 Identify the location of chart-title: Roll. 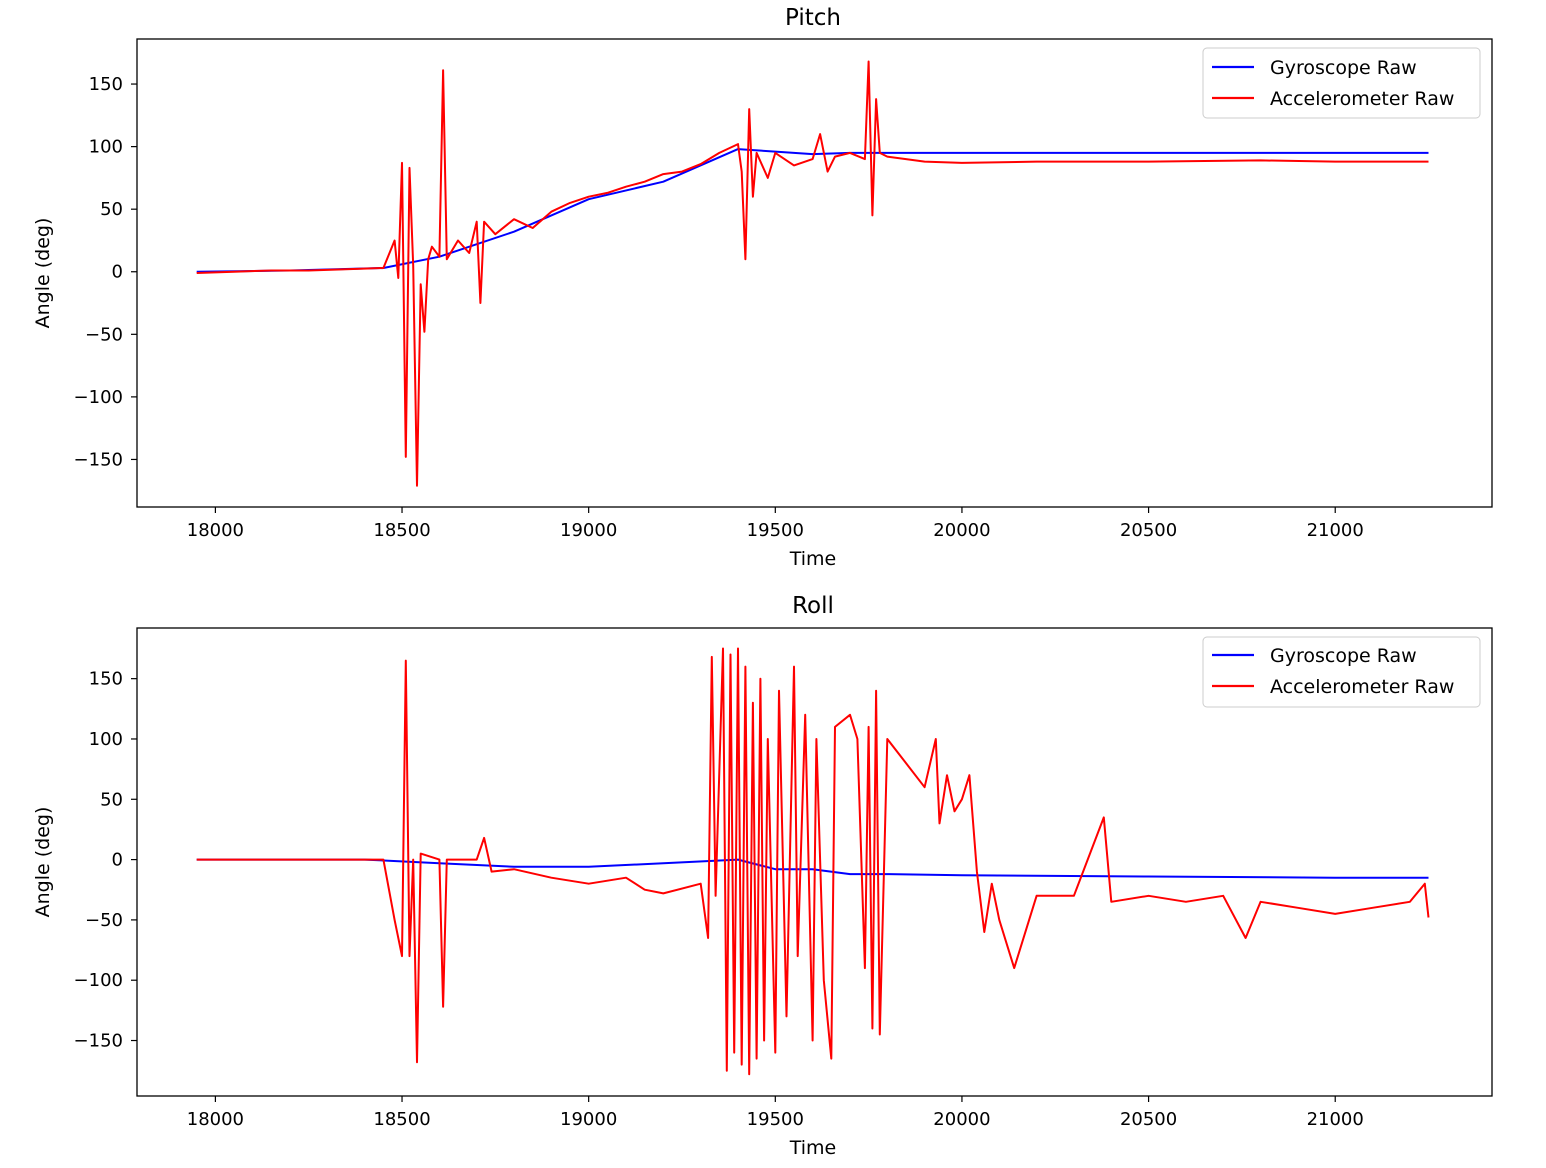
(813, 606).